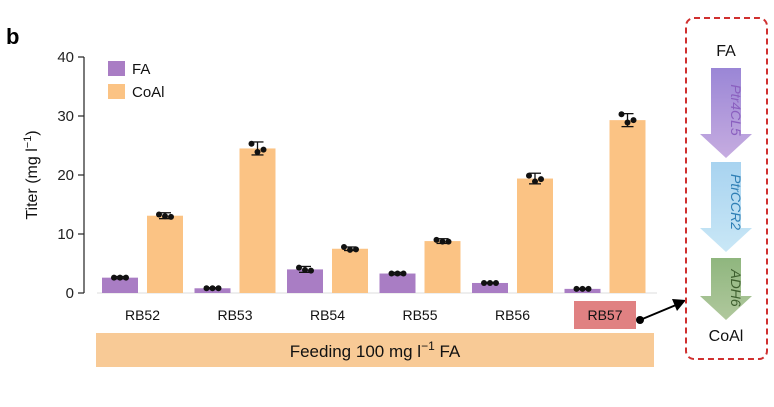 This screenshot has width=774, height=407. I want to click on y-axis-title: Titer (mg l−1), so click(31, 174).